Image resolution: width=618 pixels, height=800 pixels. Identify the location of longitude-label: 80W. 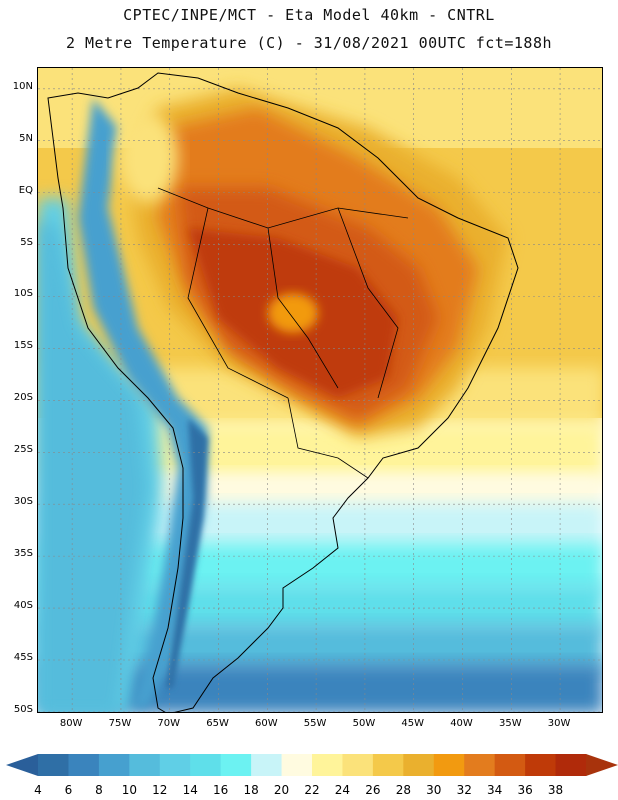
(71, 723).